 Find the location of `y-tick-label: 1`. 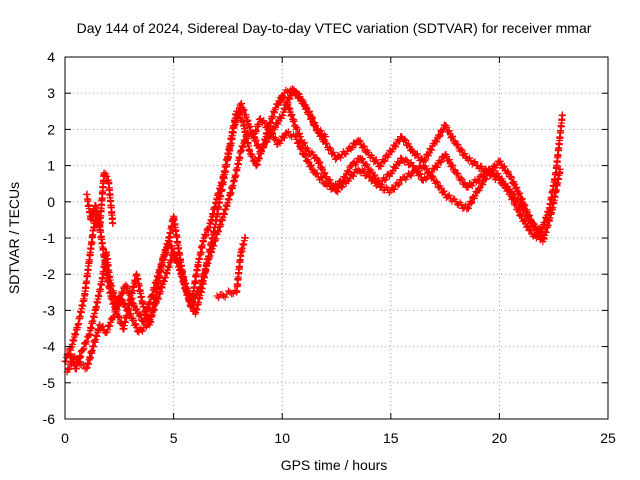

y-tick-label: 1 is located at coordinates (51, 166).